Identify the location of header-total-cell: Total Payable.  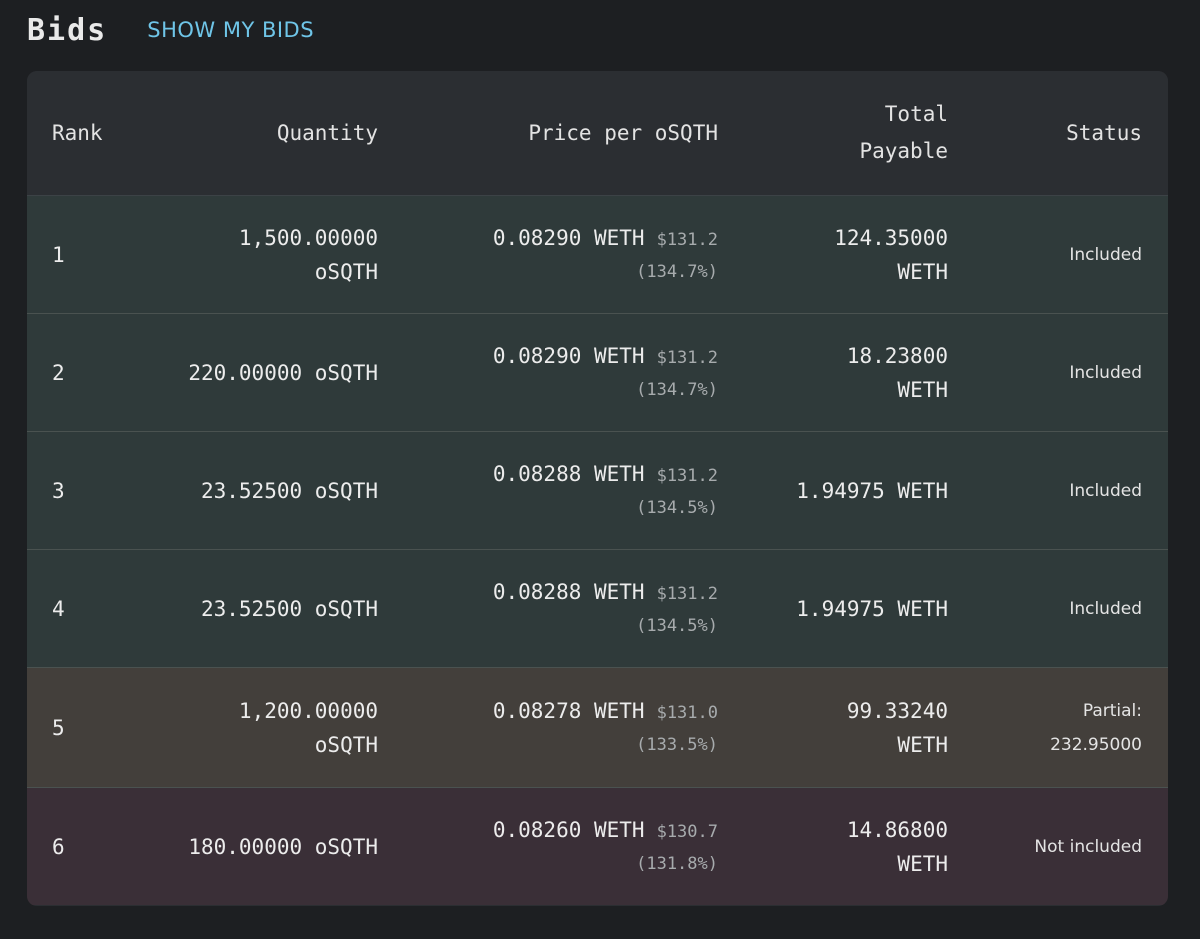
(838, 133).